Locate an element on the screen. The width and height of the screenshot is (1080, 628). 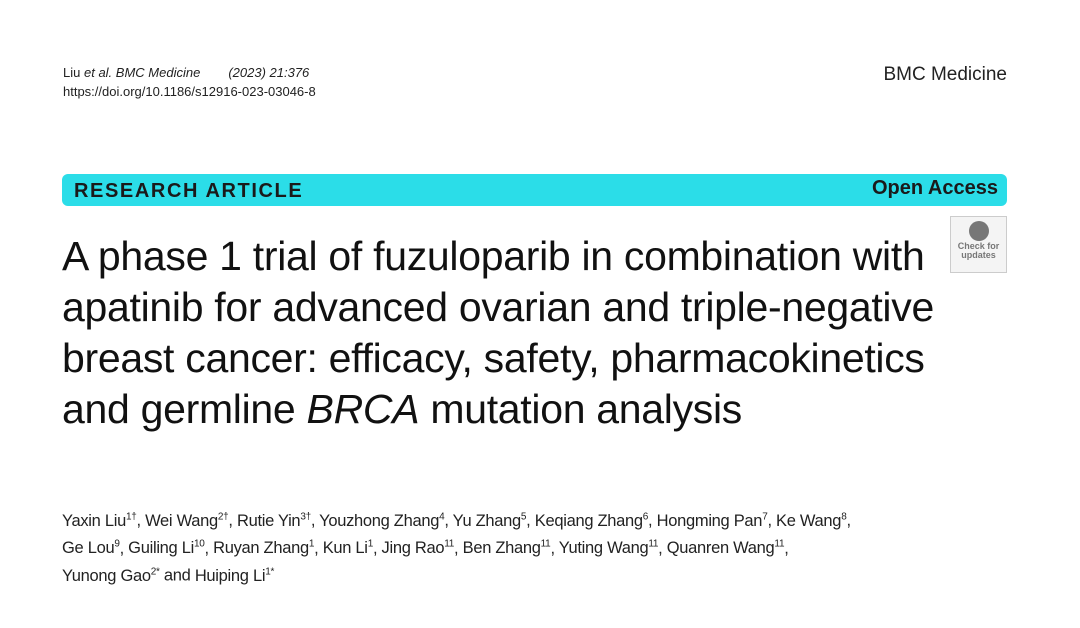
author-name: Ruyan Zhang is located at coordinates (261, 548).